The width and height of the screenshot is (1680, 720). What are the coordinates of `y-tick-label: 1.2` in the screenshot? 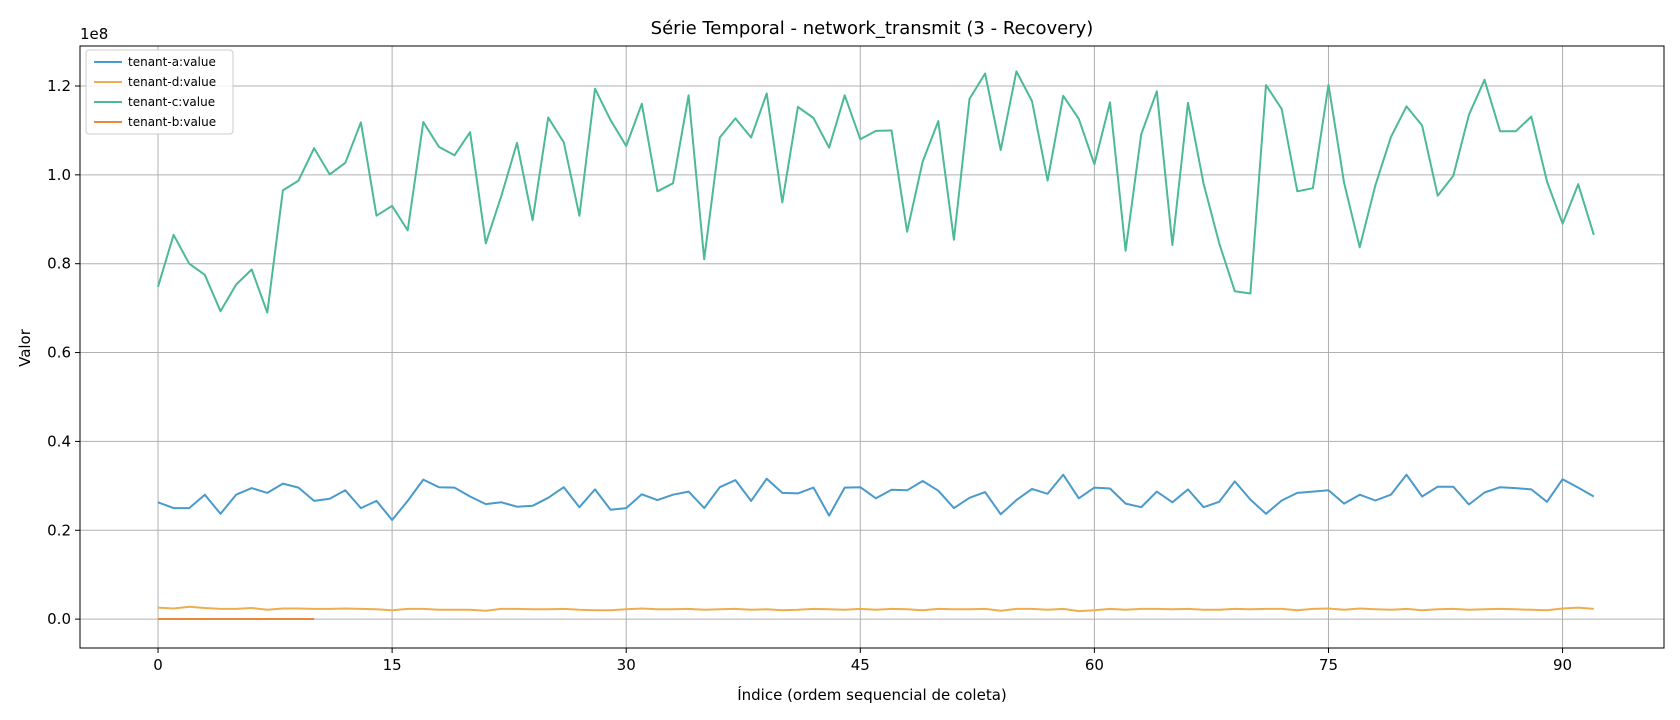 It's located at (59, 86).